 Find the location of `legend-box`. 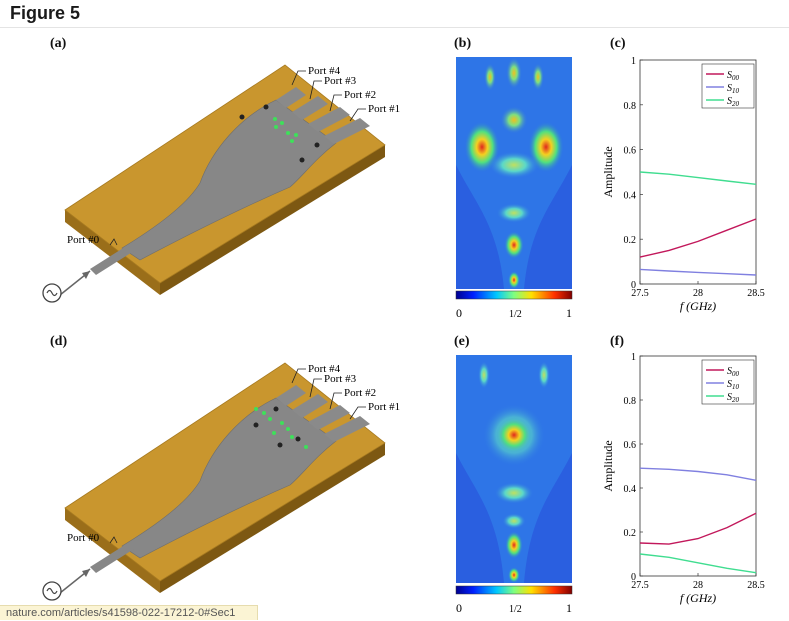

legend-box is located at coordinates (728, 382).